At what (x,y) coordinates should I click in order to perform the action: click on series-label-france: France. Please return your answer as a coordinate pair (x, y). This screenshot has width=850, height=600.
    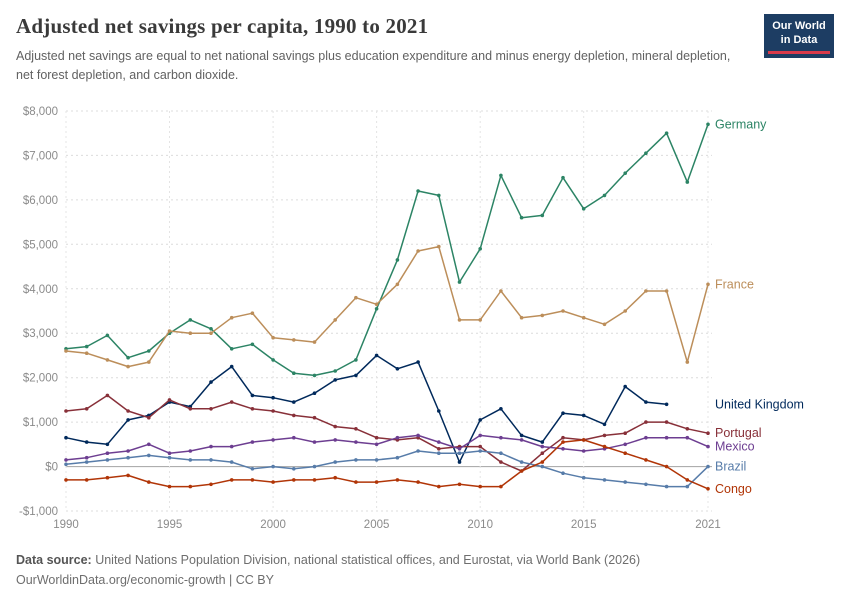
    Looking at the image, I should click on (734, 284).